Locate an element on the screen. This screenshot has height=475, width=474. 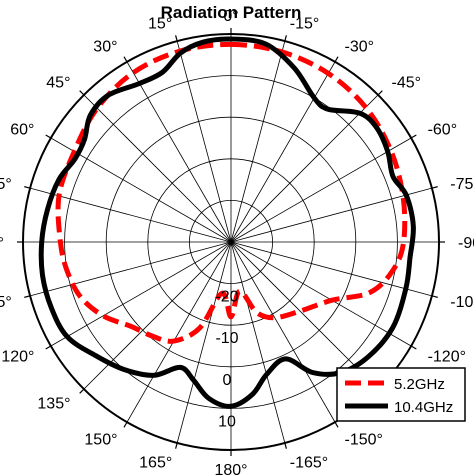
angle-tick-label: 180° is located at coordinates (230, 468).